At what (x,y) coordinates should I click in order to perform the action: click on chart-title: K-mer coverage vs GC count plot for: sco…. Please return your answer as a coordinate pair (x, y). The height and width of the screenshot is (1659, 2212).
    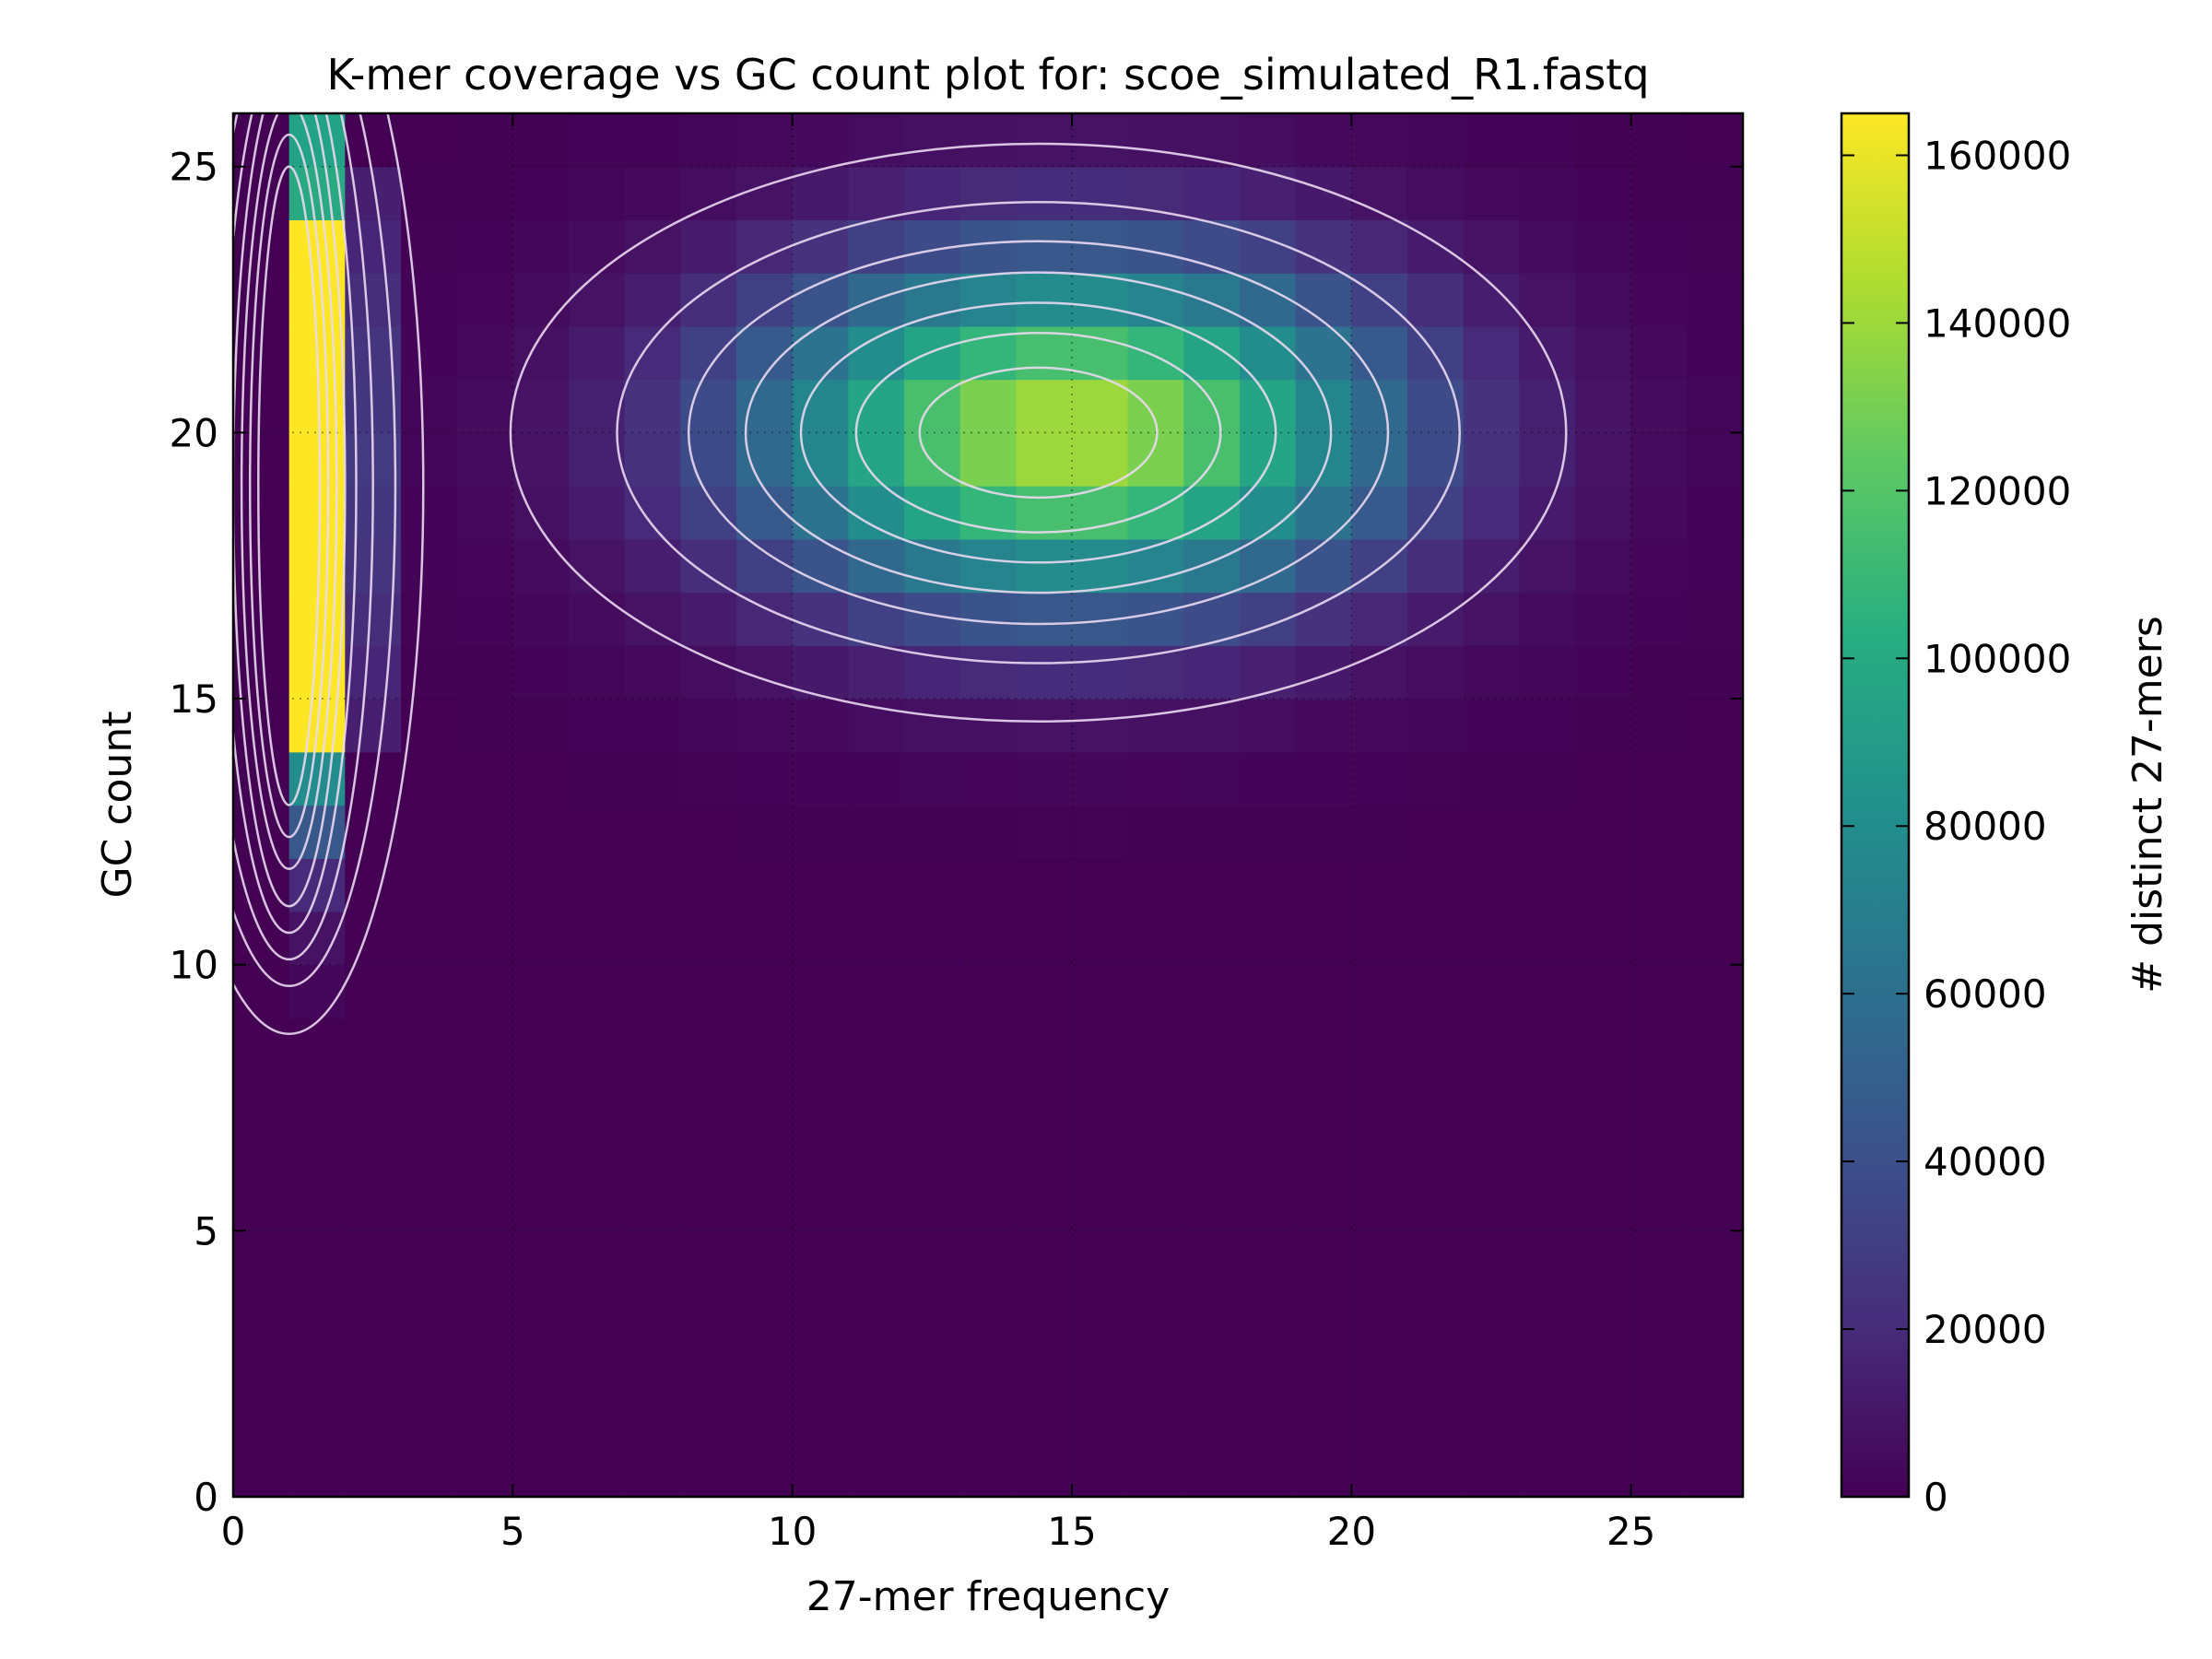
    Looking at the image, I should click on (987, 75).